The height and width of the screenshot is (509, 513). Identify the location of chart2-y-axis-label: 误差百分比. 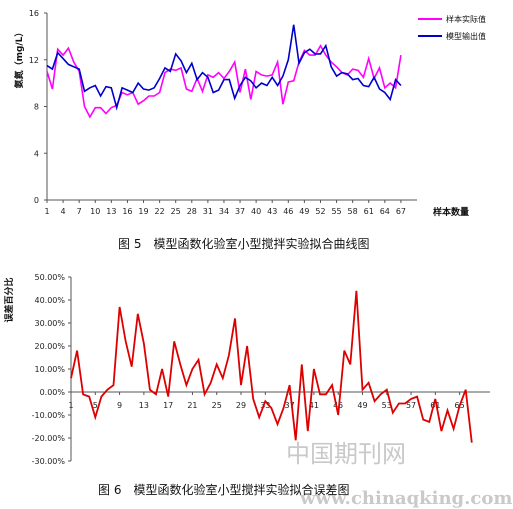
(9, 299).